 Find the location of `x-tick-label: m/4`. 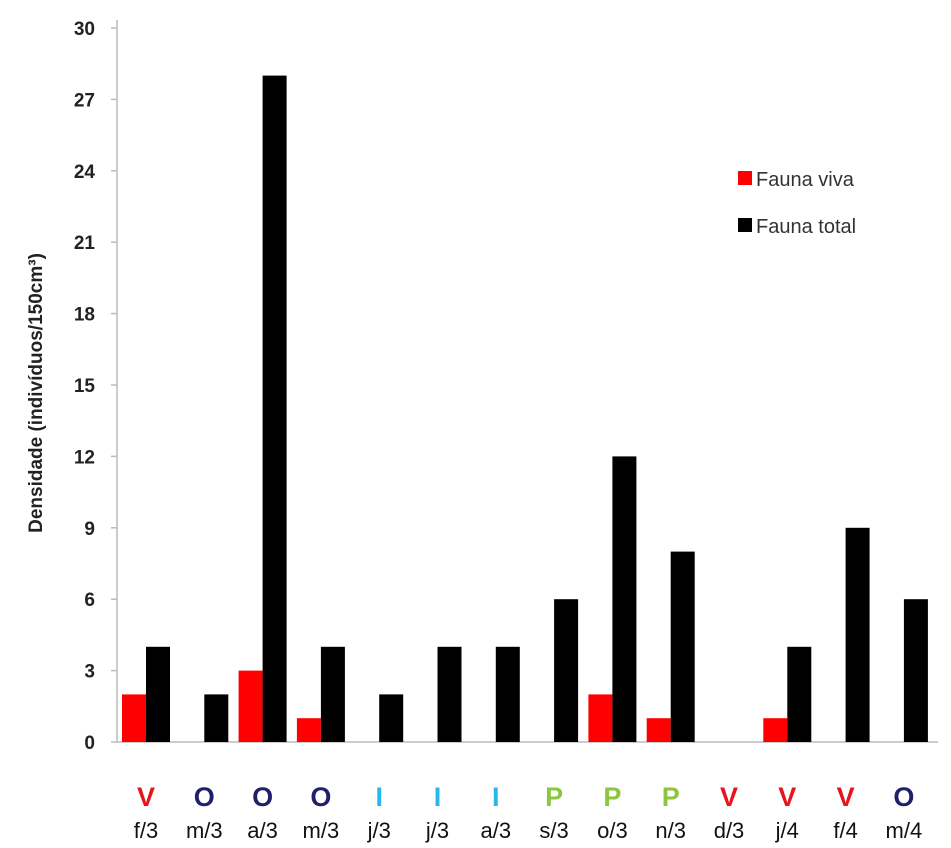

x-tick-label: m/4 is located at coordinates (904, 830).